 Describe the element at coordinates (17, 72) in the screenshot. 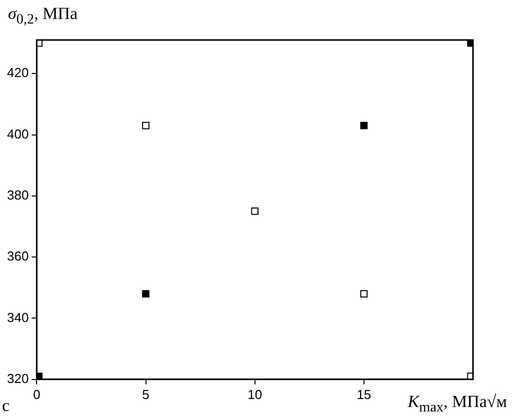

I see `y-tick-label: 420` at that location.